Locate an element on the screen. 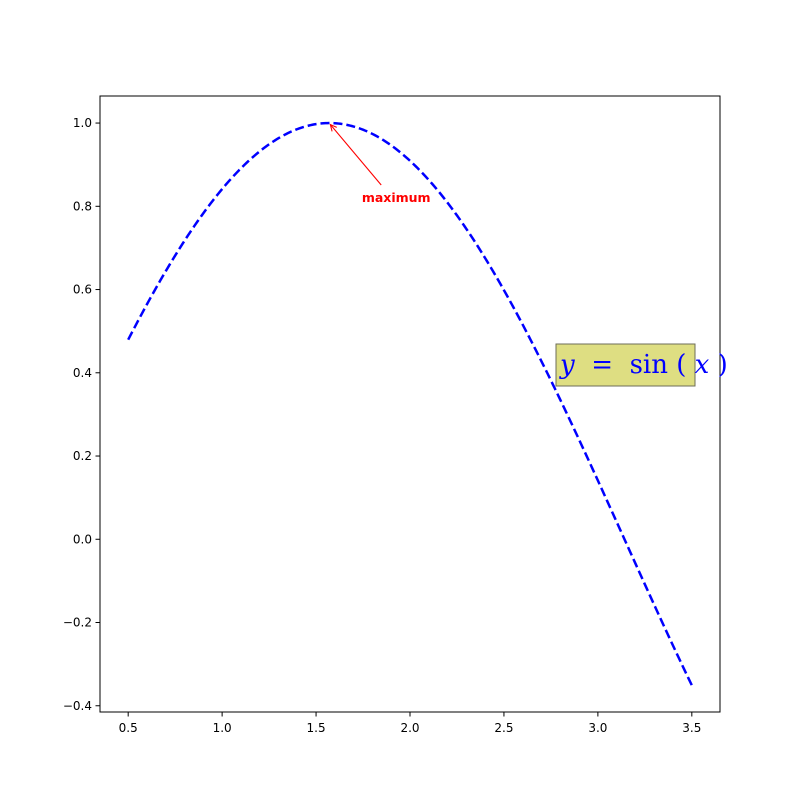 The height and width of the screenshot is (805, 800). formula-func: sin is located at coordinates (649, 365).